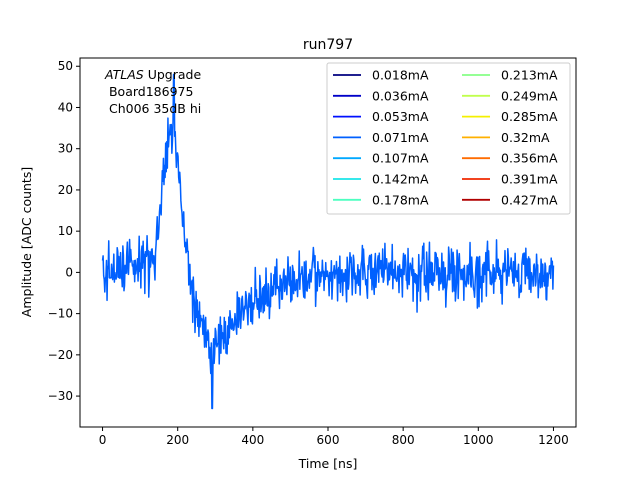 Image resolution: width=640 pixels, height=480 pixels. I want to click on annotation-rest: Upgrade, so click(173, 74).